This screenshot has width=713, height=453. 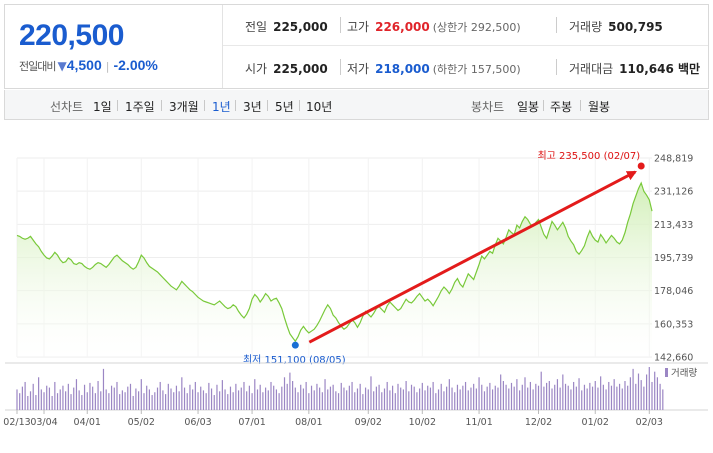 What do you see at coordinates (340, 388) in the screenshot?
I see `volume-bars` at bounding box center [340, 388].